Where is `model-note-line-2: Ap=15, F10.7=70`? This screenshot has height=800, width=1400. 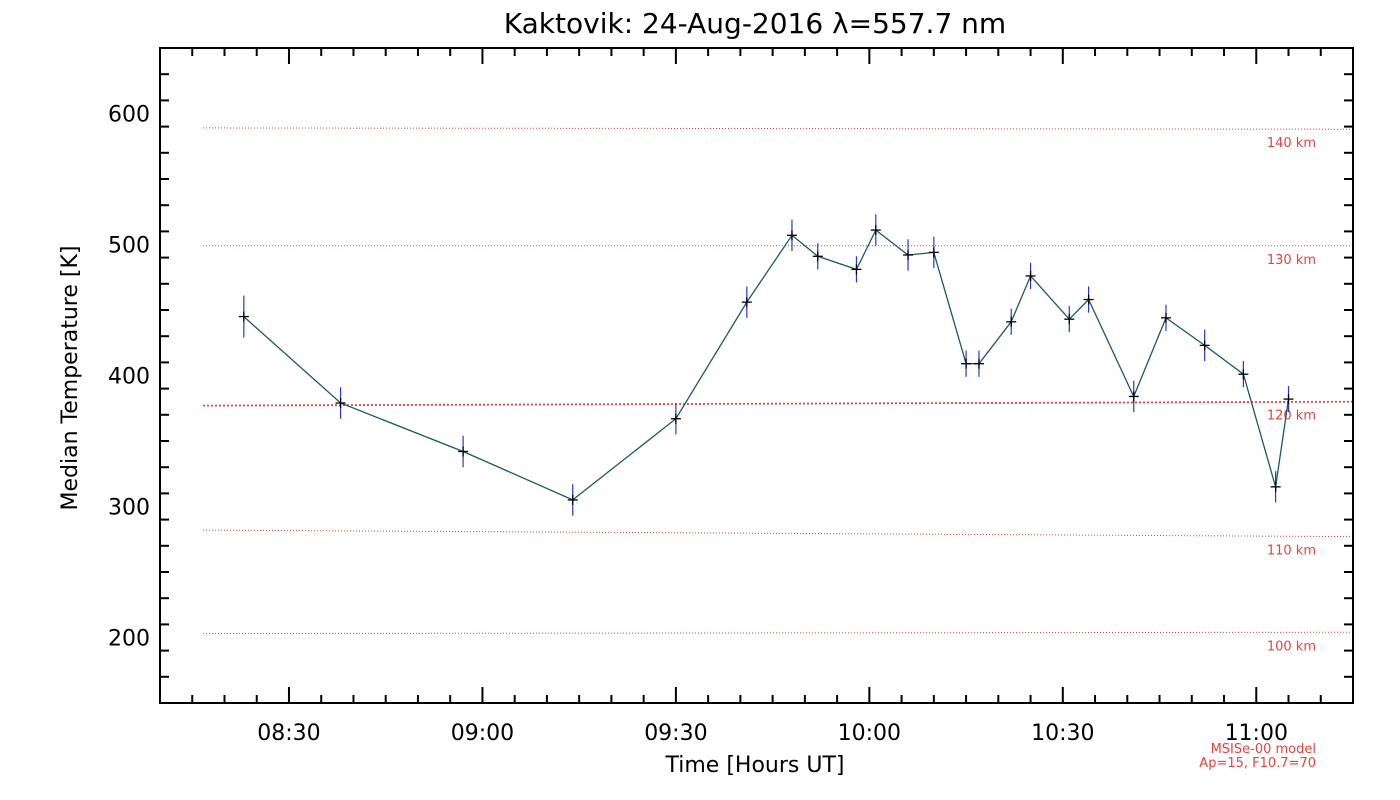
model-note-line-2: Ap=15, F10.7=70 is located at coordinates (1257, 763).